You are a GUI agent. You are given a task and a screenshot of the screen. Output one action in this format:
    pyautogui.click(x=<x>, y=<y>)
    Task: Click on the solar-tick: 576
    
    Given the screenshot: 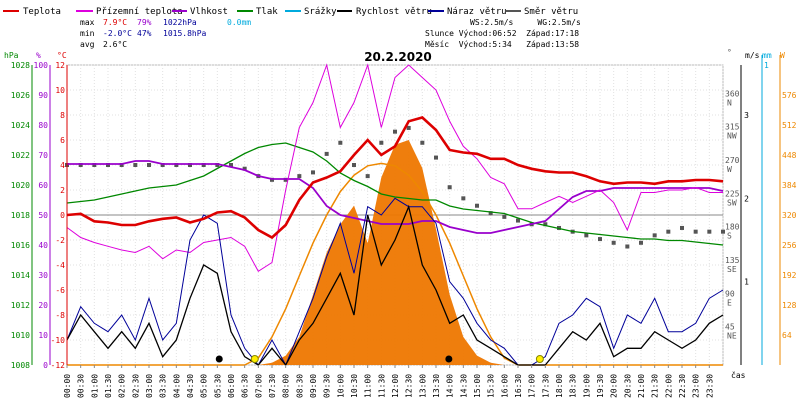 What is the action you would take?
    pyautogui.click(x=789, y=95)
    